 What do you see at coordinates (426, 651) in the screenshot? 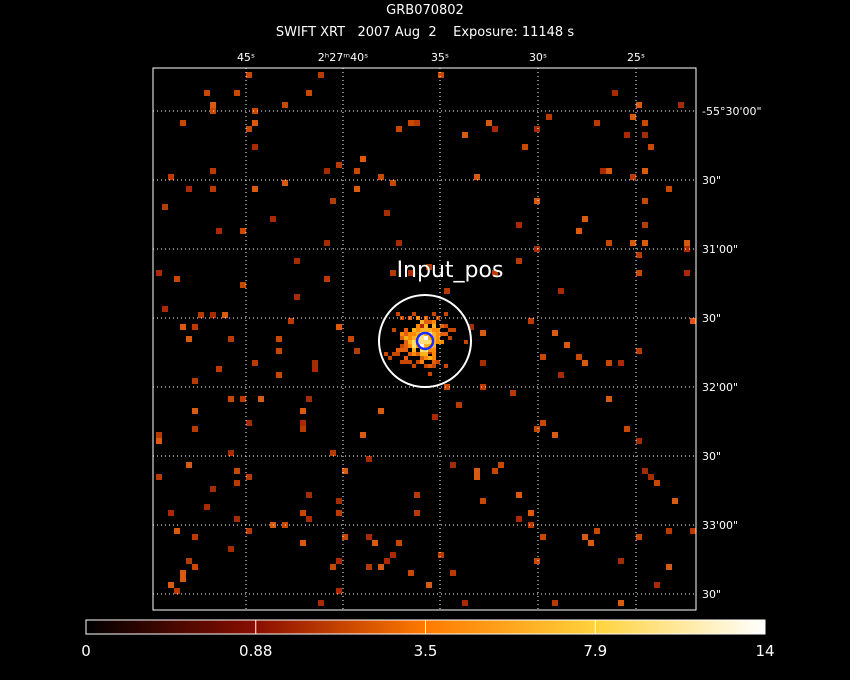
I see `colorbar-label: 3.5` at bounding box center [426, 651].